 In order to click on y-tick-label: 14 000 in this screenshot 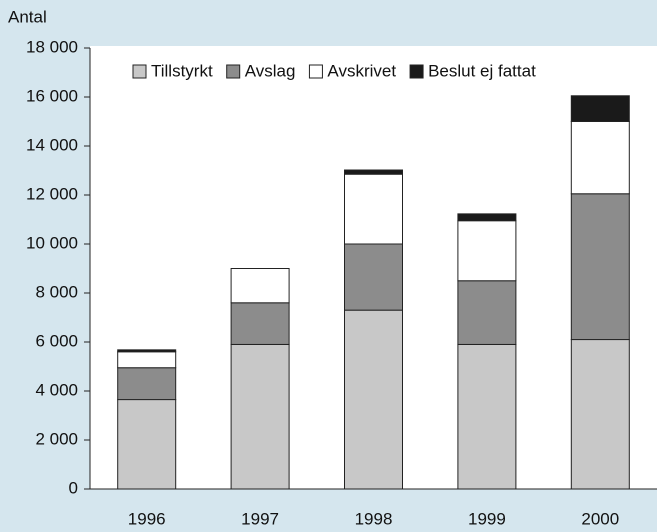, I will do `click(52, 144)`.